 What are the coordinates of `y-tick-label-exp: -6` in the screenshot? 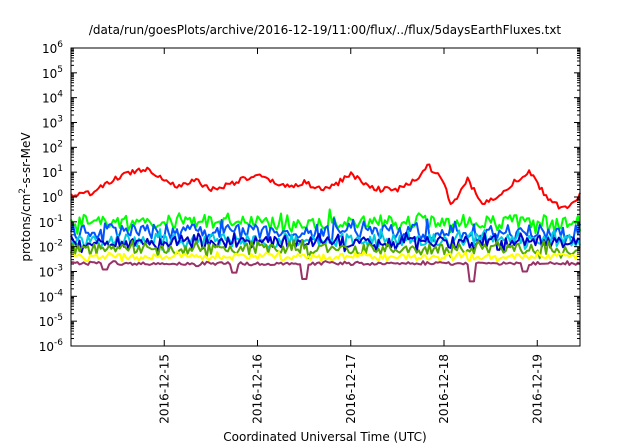 It's located at (58, 343).